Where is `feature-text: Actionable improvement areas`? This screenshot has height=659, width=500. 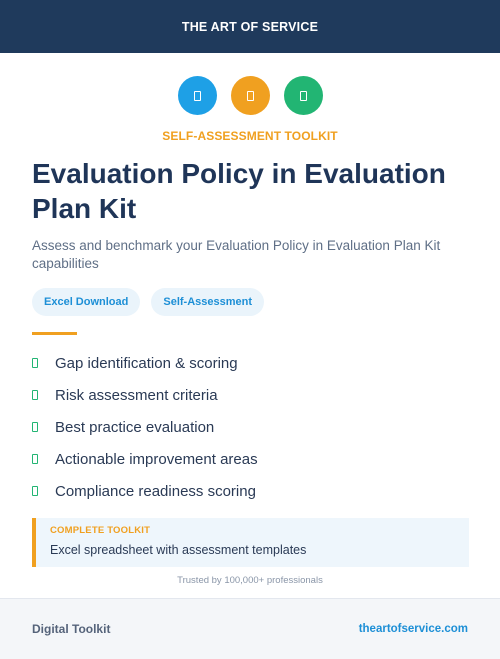 feature-text: Actionable improvement areas is located at coordinates (156, 459).